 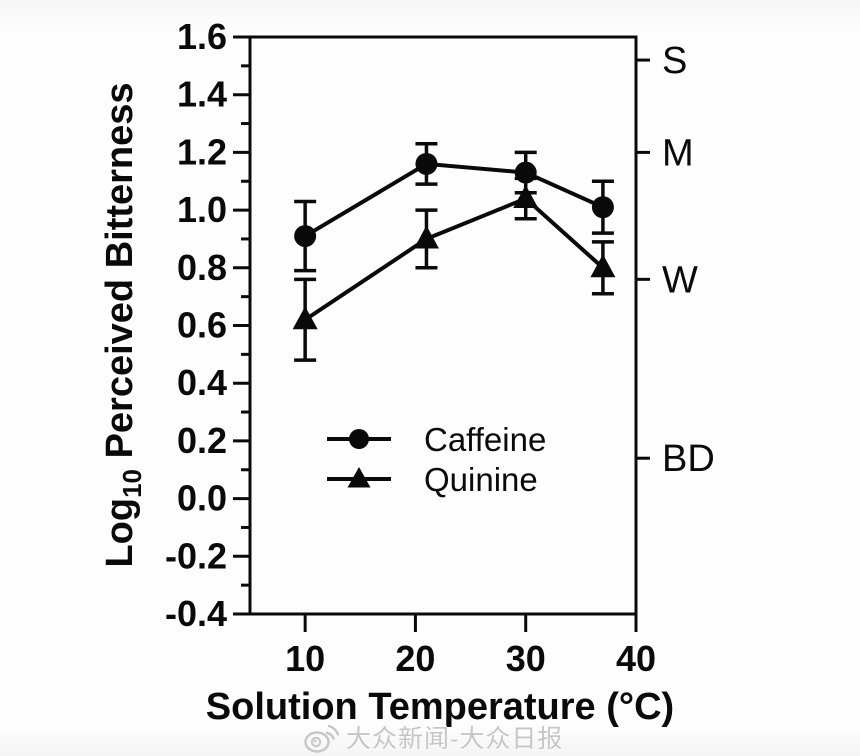 What do you see at coordinates (526, 658) in the screenshot?
I see `x-tick-label: 30` at bounding box center [526, 658].